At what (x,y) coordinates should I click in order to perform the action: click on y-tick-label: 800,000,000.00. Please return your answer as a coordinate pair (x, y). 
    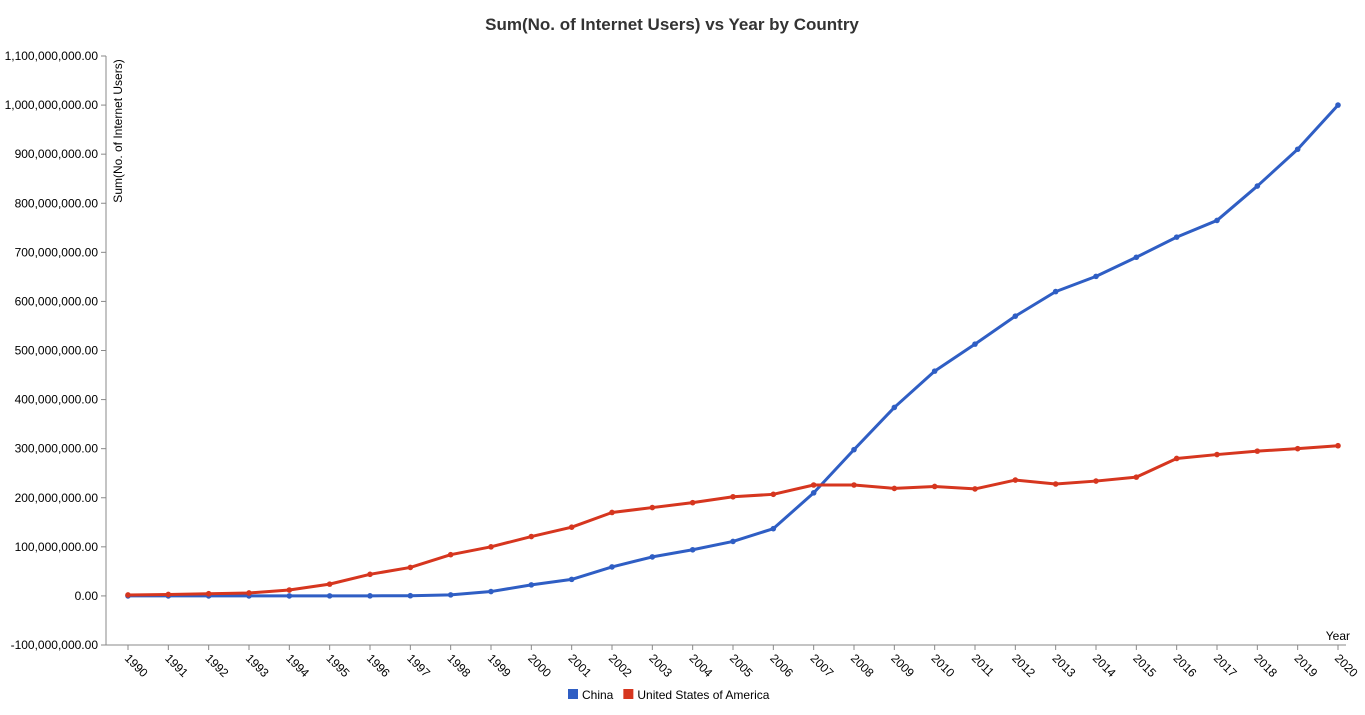
    Looking at the image, I should click on (57, 203).